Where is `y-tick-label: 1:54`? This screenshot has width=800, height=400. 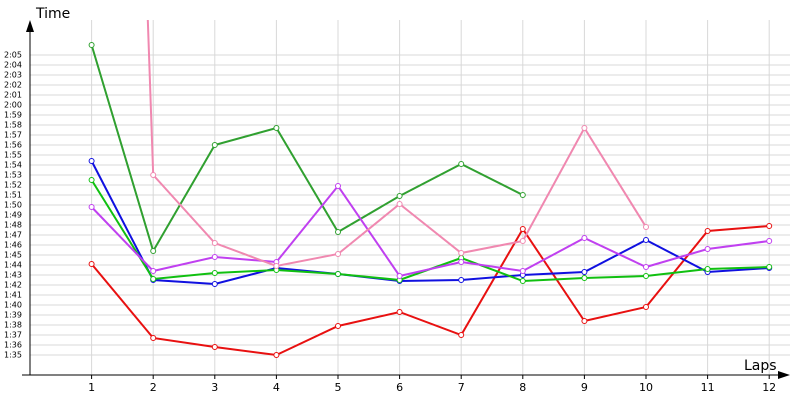 y-tick-label: 1:54 is located at coordinates (13, 165).